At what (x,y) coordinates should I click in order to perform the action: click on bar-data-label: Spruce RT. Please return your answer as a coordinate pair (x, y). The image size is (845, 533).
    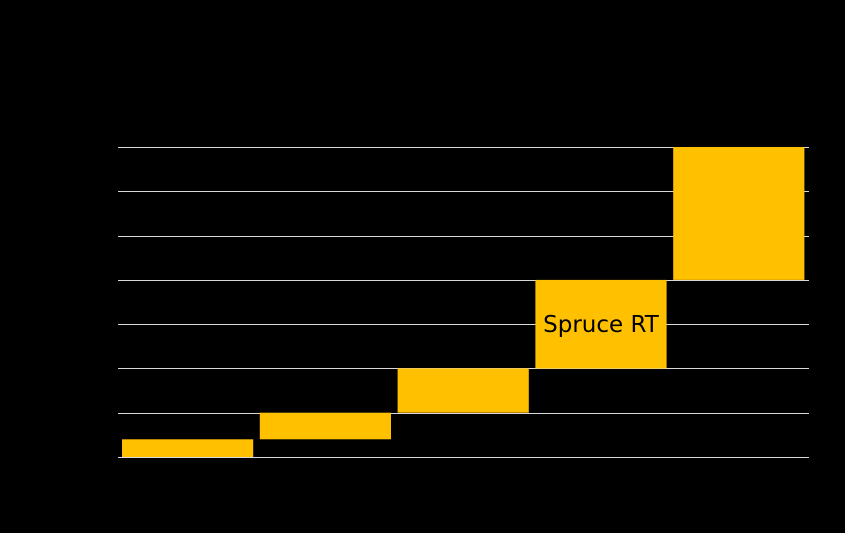
    Looking at the image, I should click on (601, 325).